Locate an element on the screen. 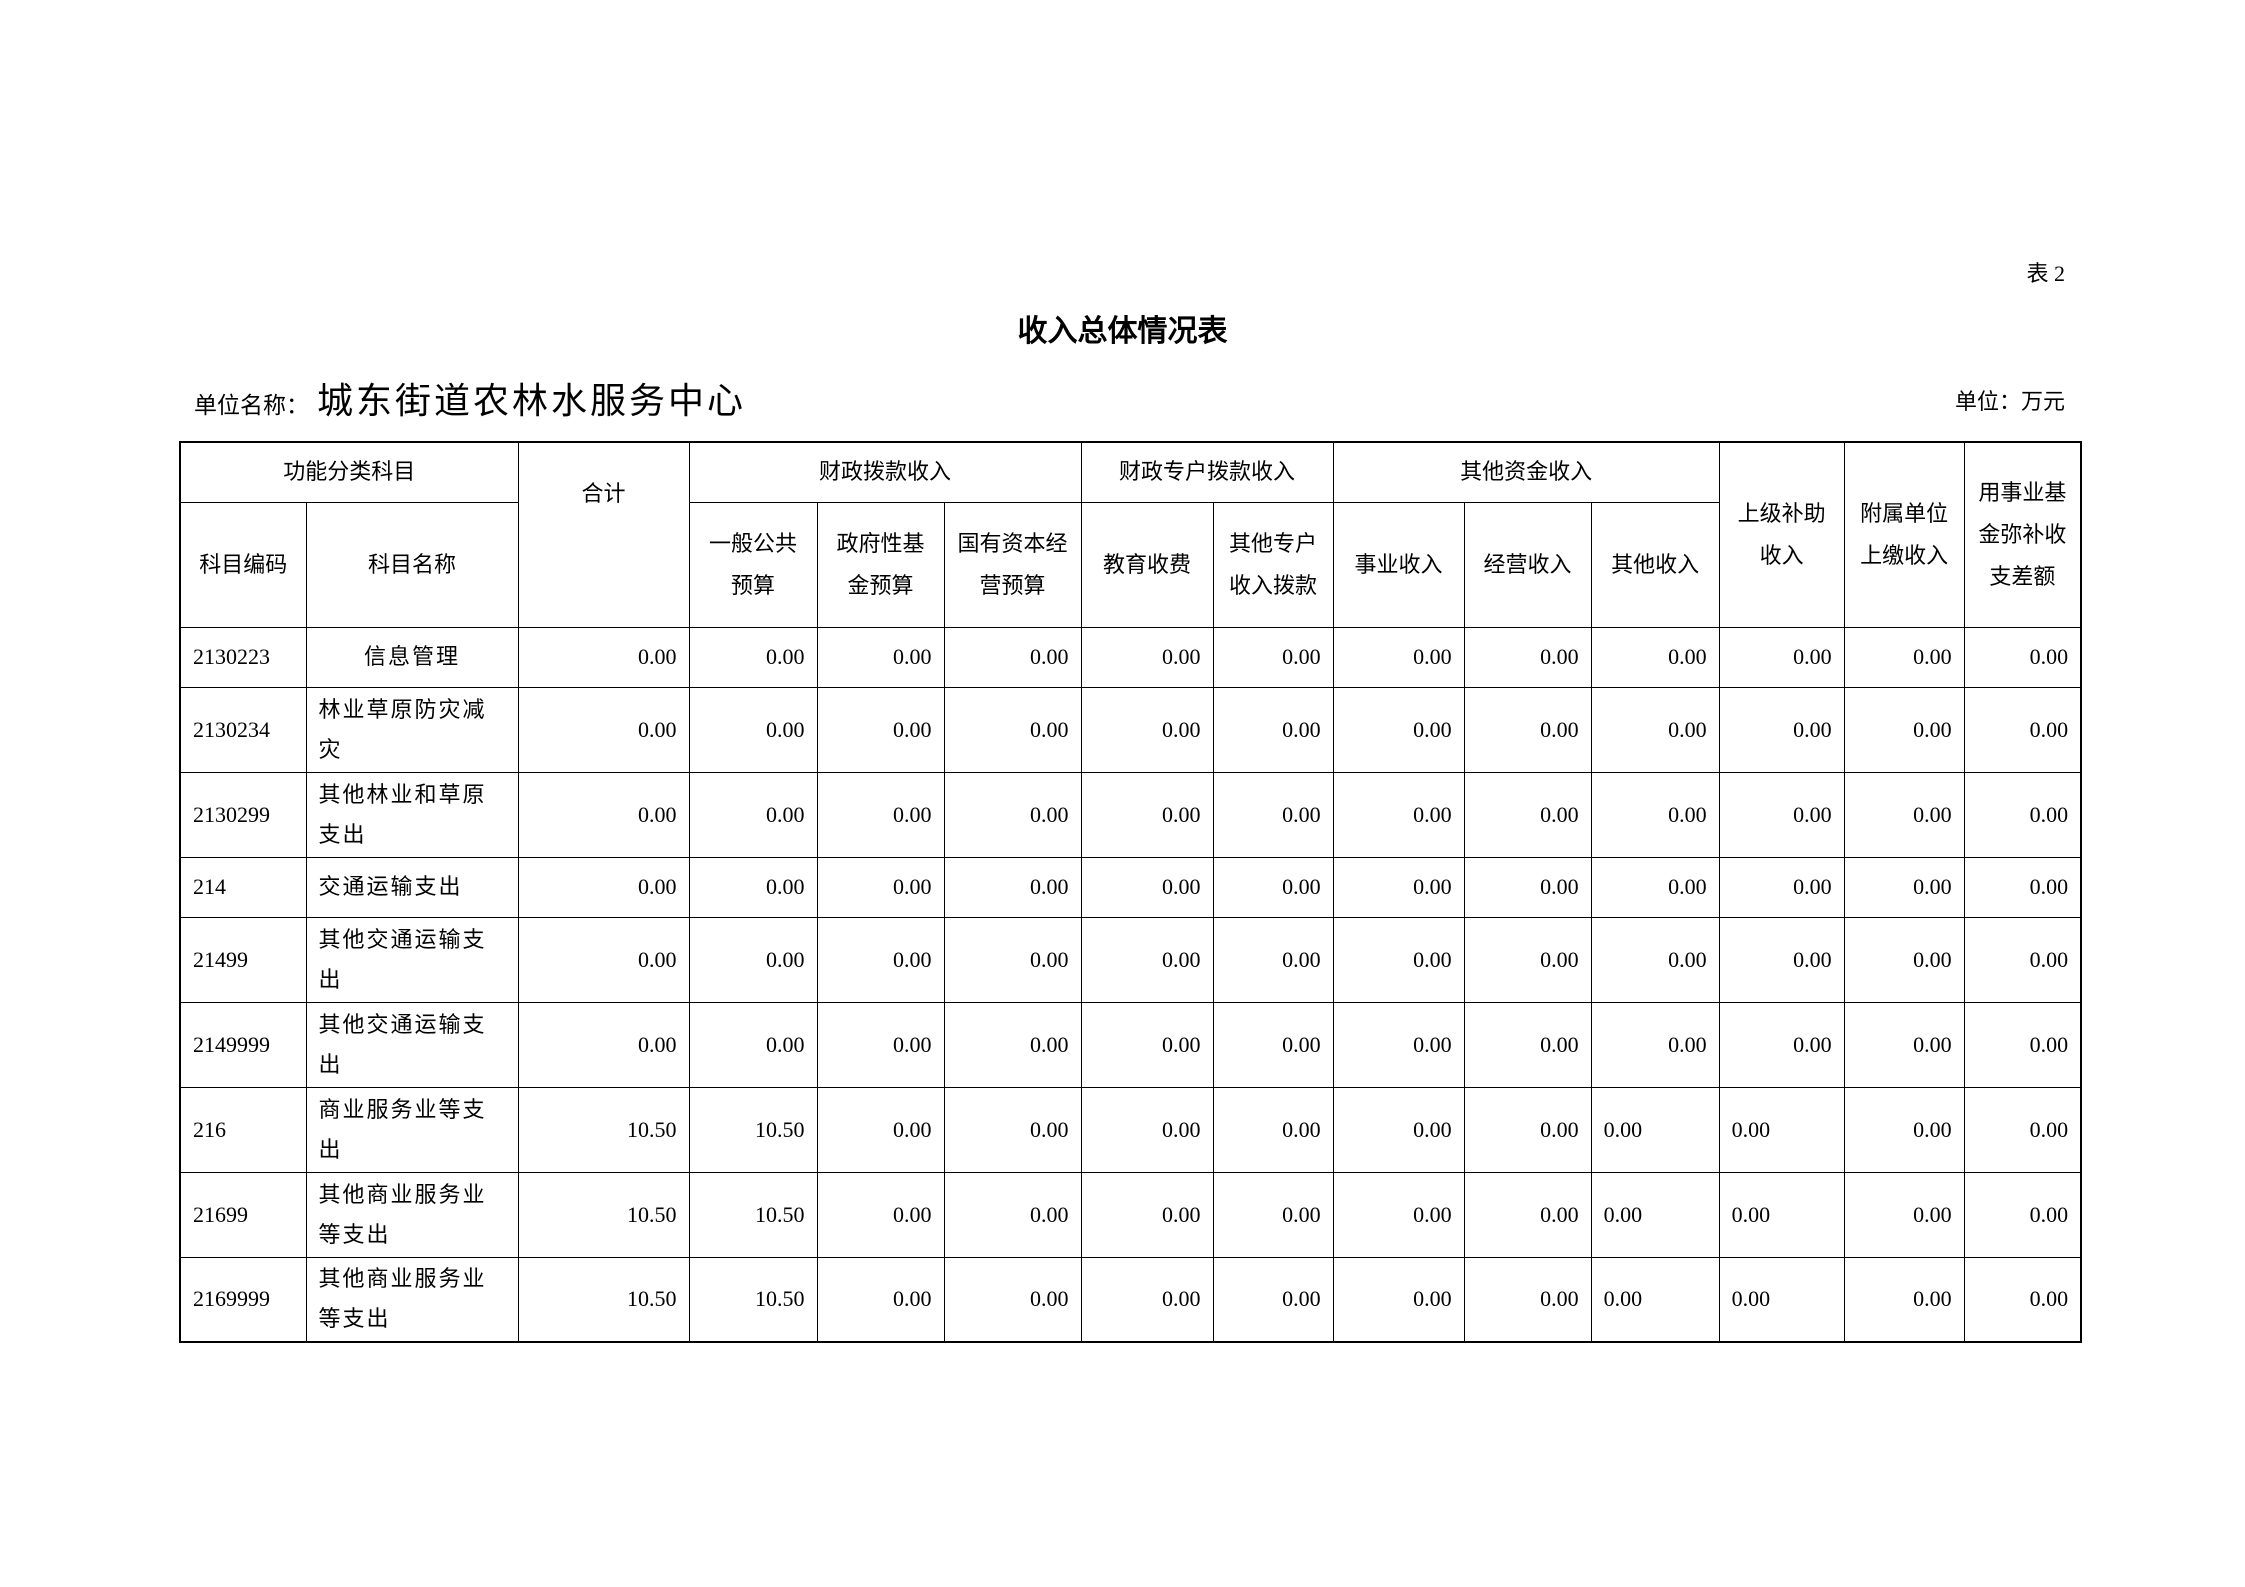 The width and height of the screenshot is (2245, 1587). page-title: 收入总体情况表 is located at coordinates (1122, 331).